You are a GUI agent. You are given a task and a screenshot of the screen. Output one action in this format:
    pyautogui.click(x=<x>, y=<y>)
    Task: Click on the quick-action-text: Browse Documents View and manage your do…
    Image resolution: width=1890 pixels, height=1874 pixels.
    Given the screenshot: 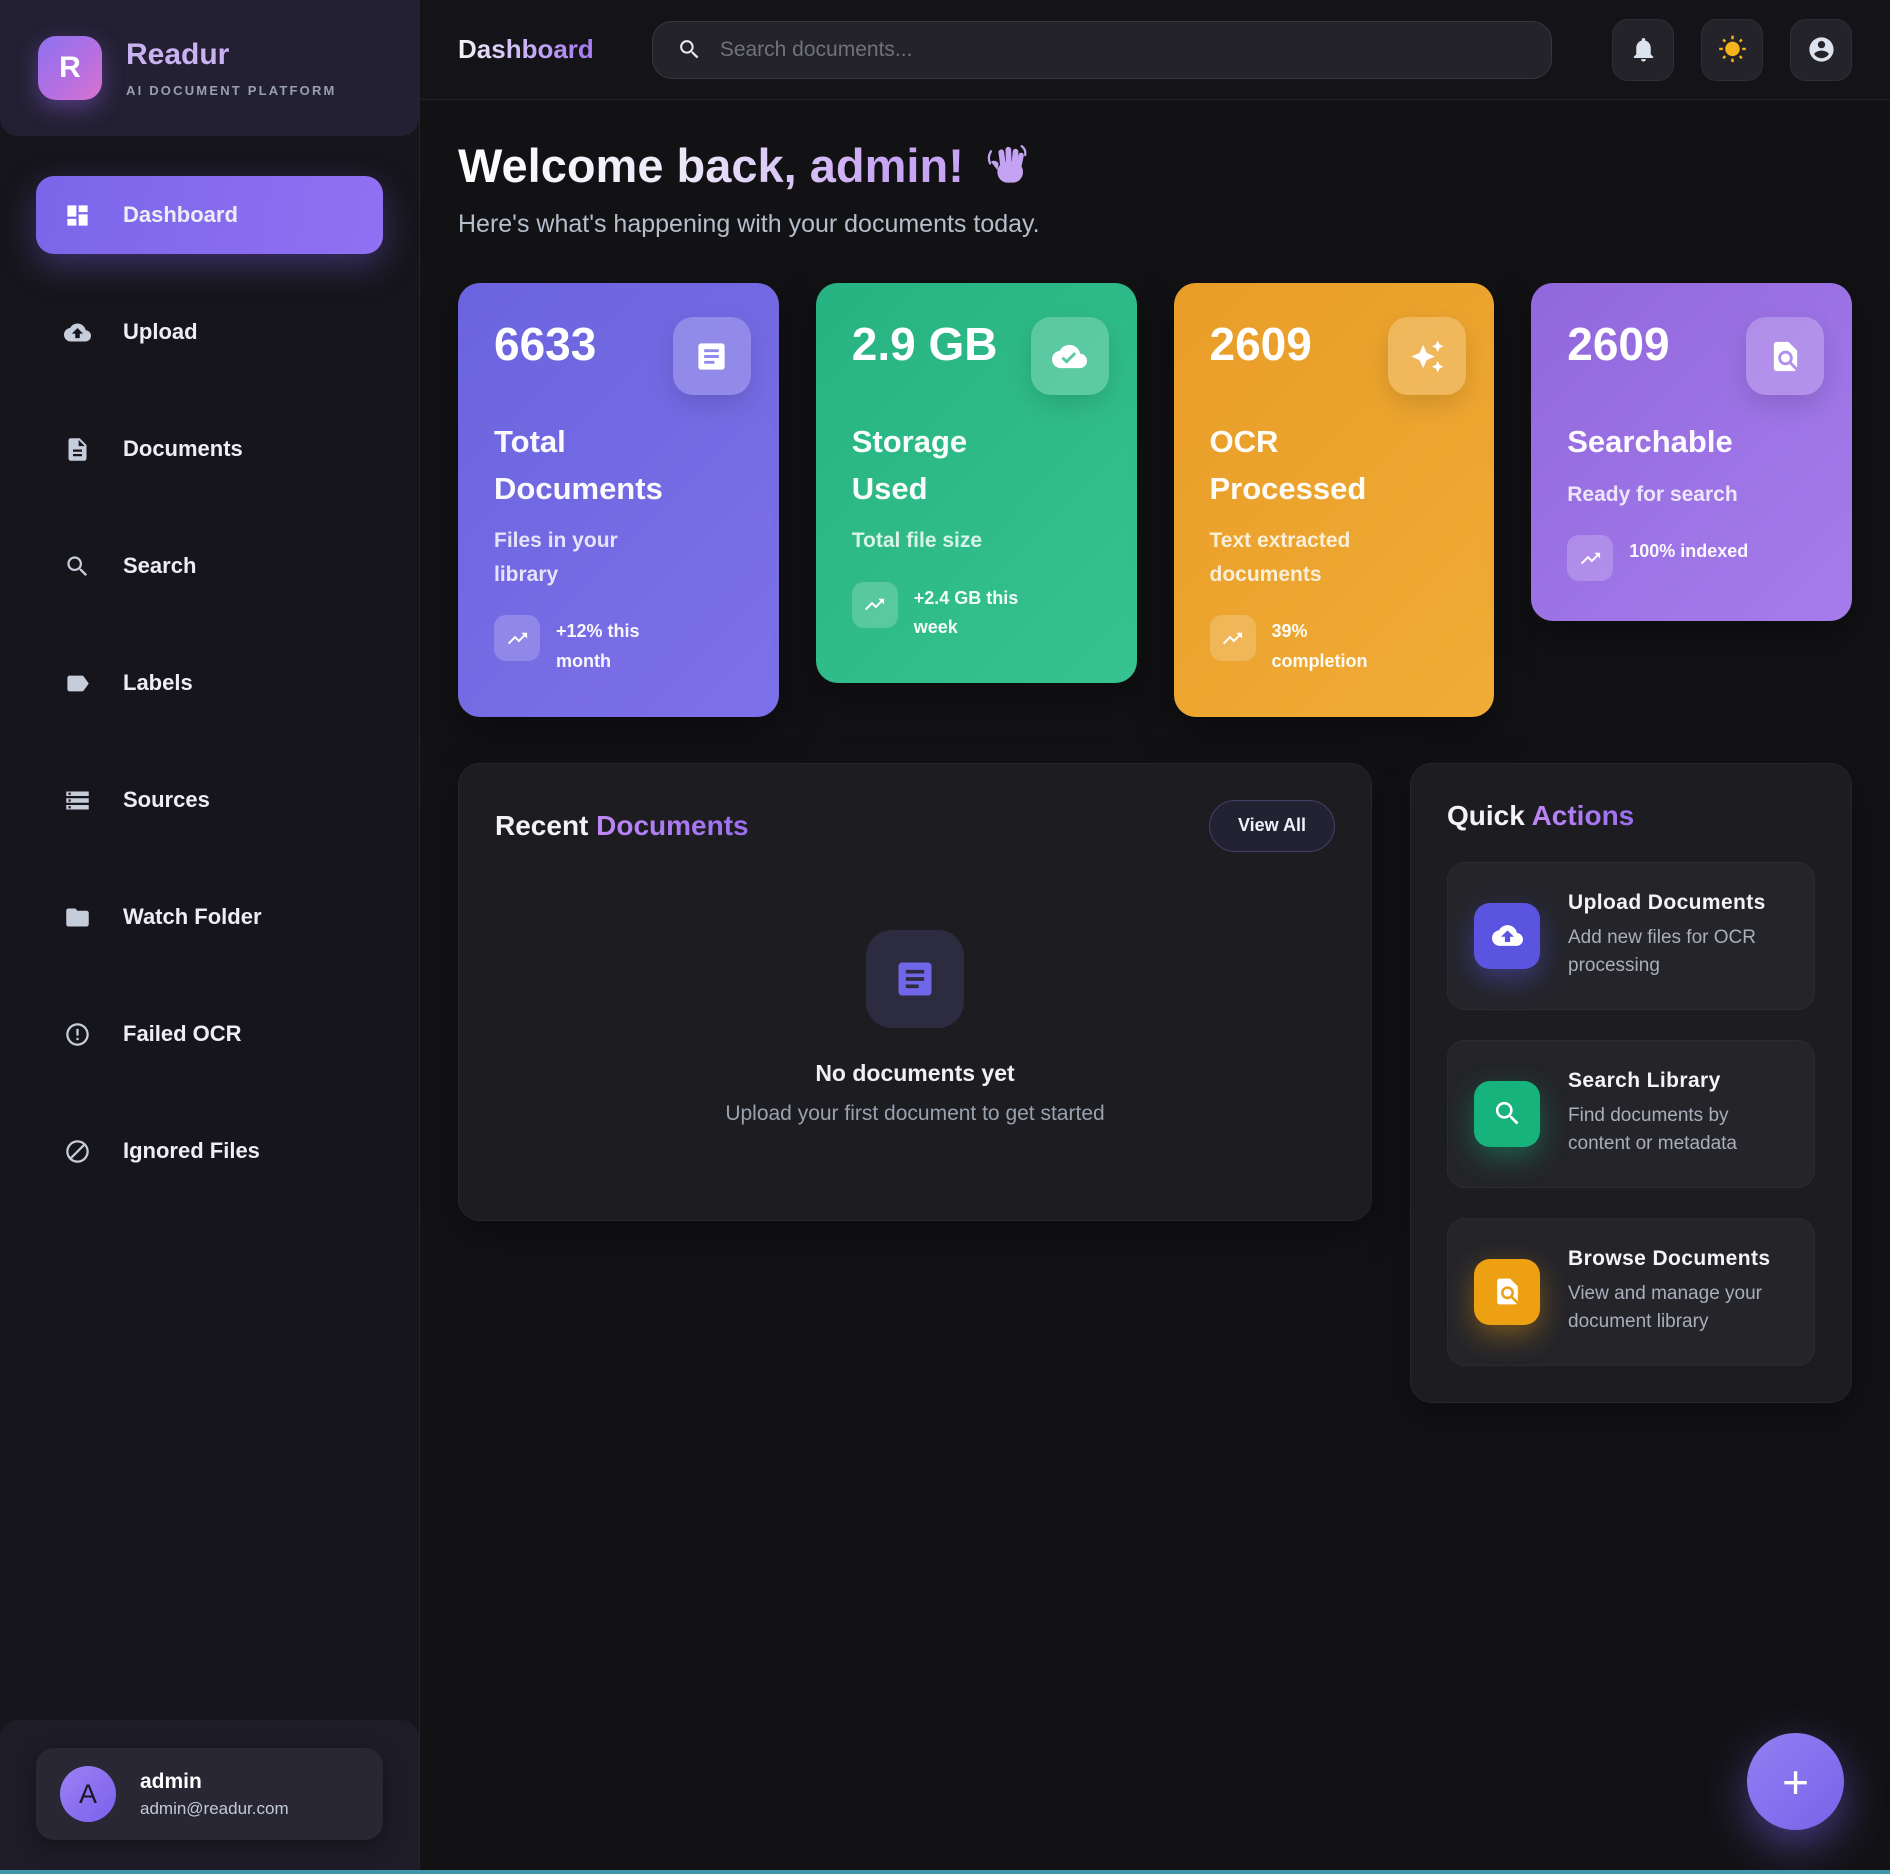 What is the action you would take?
    pyautogui.click(x=1678, y=1292)
    